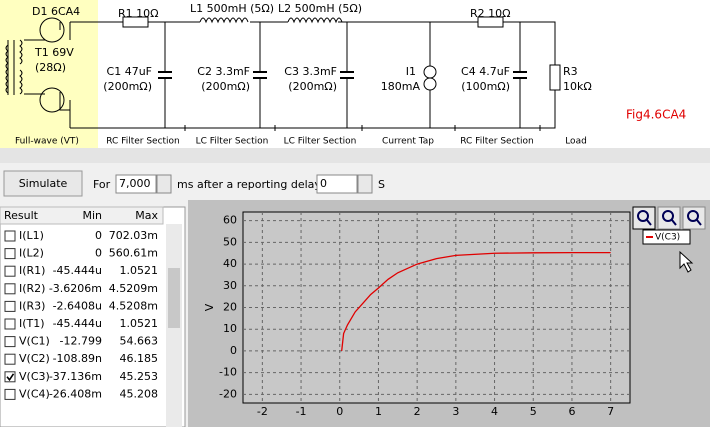  I want to click on section-label: Load, so click(576, 142).